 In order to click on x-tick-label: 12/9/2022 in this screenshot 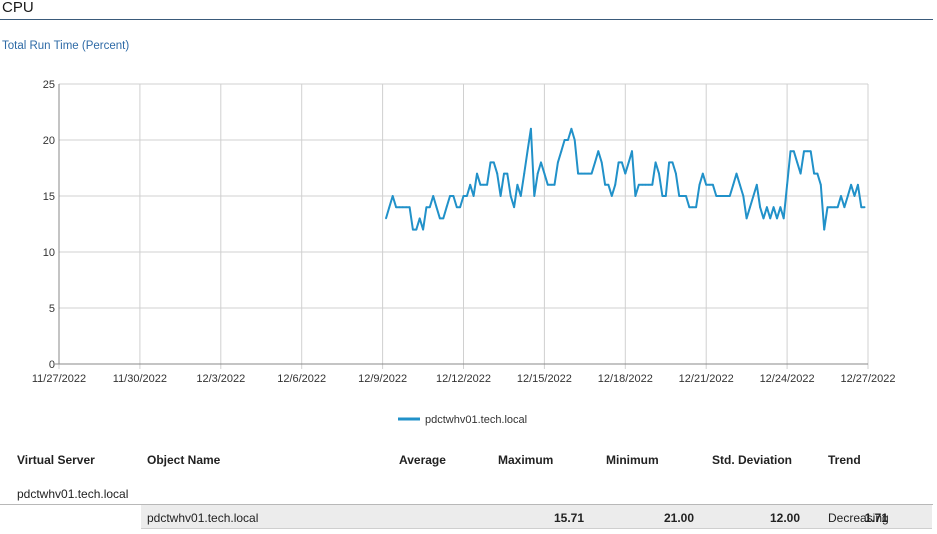, I will do `click(382, 379)`.